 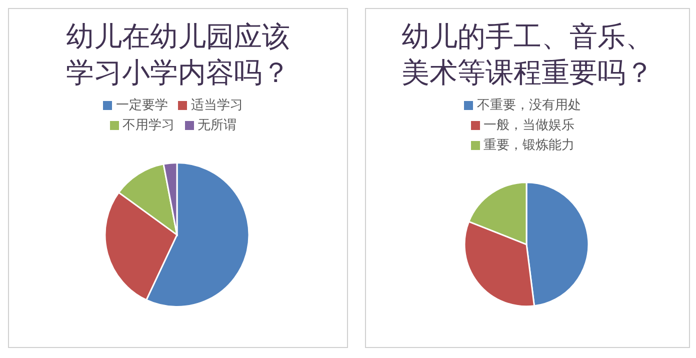 I want to click on legend-label: 无所谓, so click(x=217, y=125).